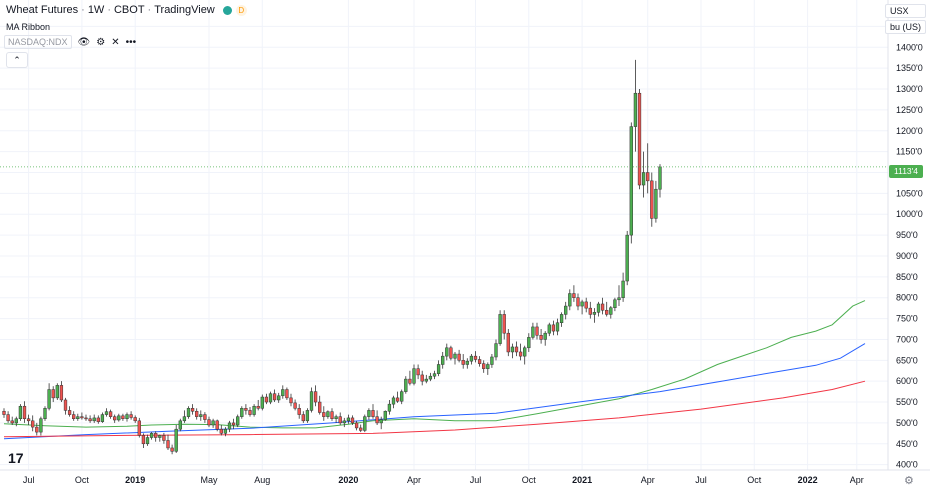 The width and height of the screenshot is (930, 491). What do you see at coordinates (42, 10) in the screenshot?
I see `symbol-name: Wheat Futures` at bounding box center [42, 10].